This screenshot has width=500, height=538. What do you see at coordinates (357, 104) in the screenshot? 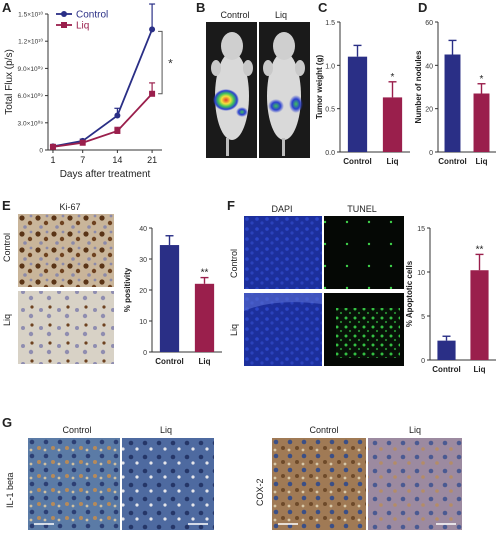
I see `chartC-bar-control` at bounding box center [357, 104].